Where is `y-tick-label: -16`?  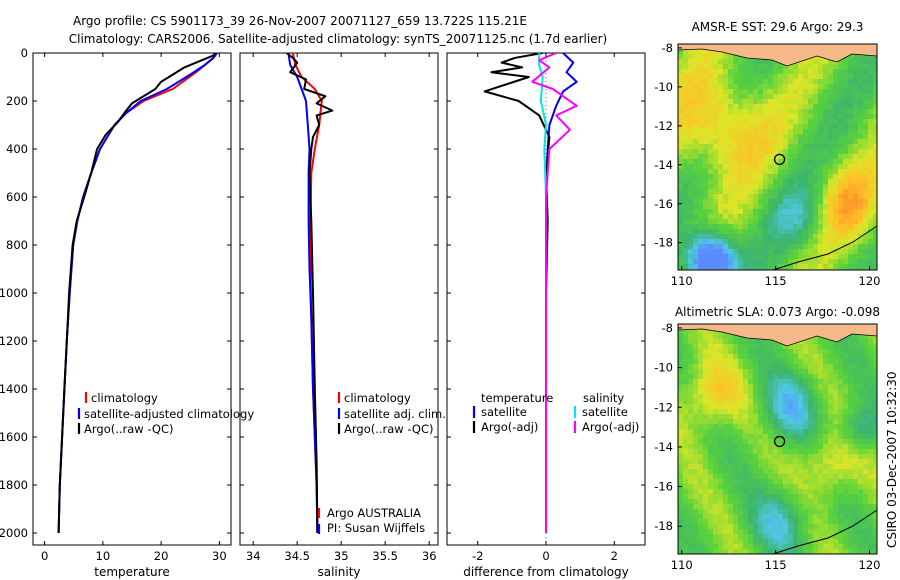
y-tick-label: -16 is located at coordinates (663, 487).